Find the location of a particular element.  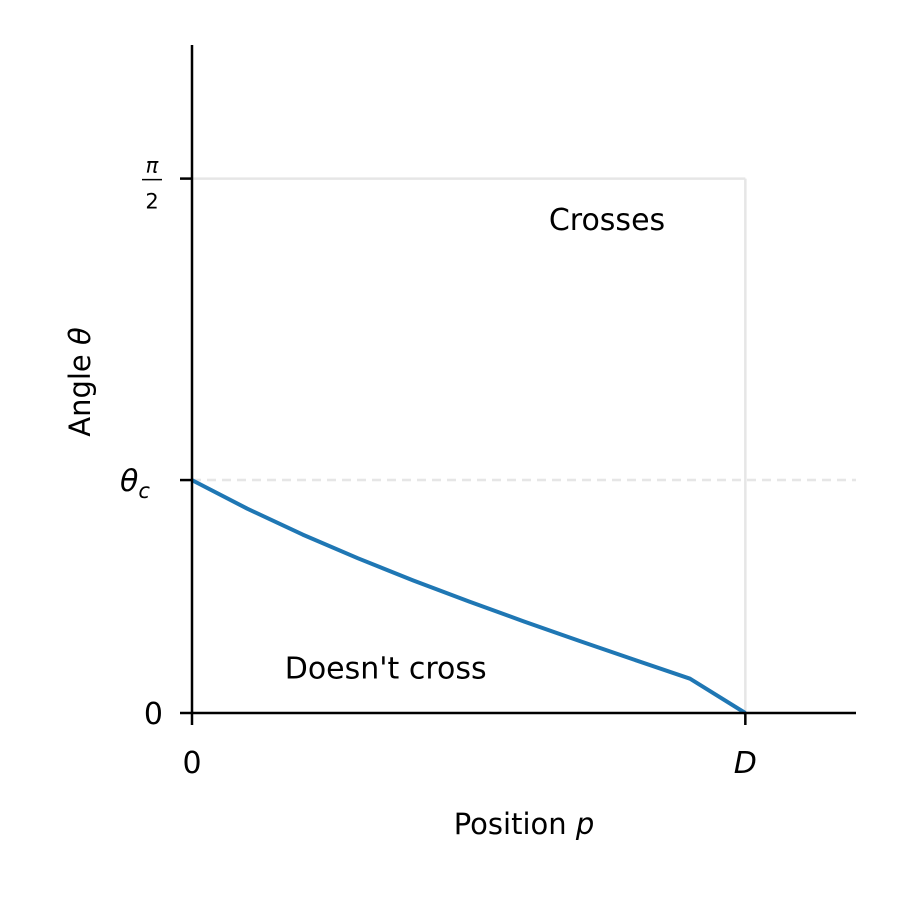

annotation-1: Doesn't cross is located at coordinates (386, 669).